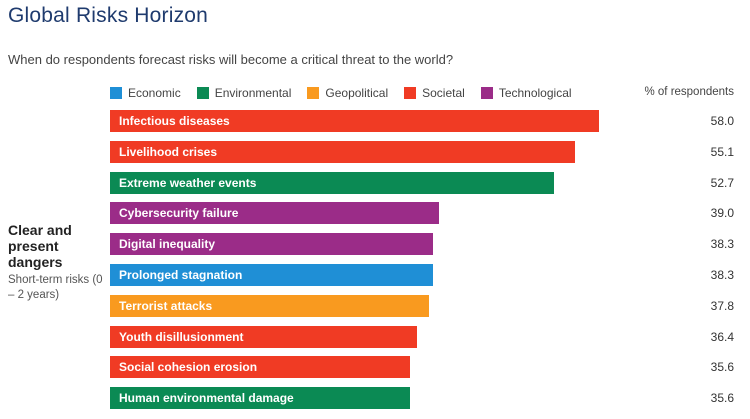 This screenshot has width=750, height=419. Describe the element at coordinates (260, 367) in the screenshot. I see `bar: Social cohesion erosion` at that location.